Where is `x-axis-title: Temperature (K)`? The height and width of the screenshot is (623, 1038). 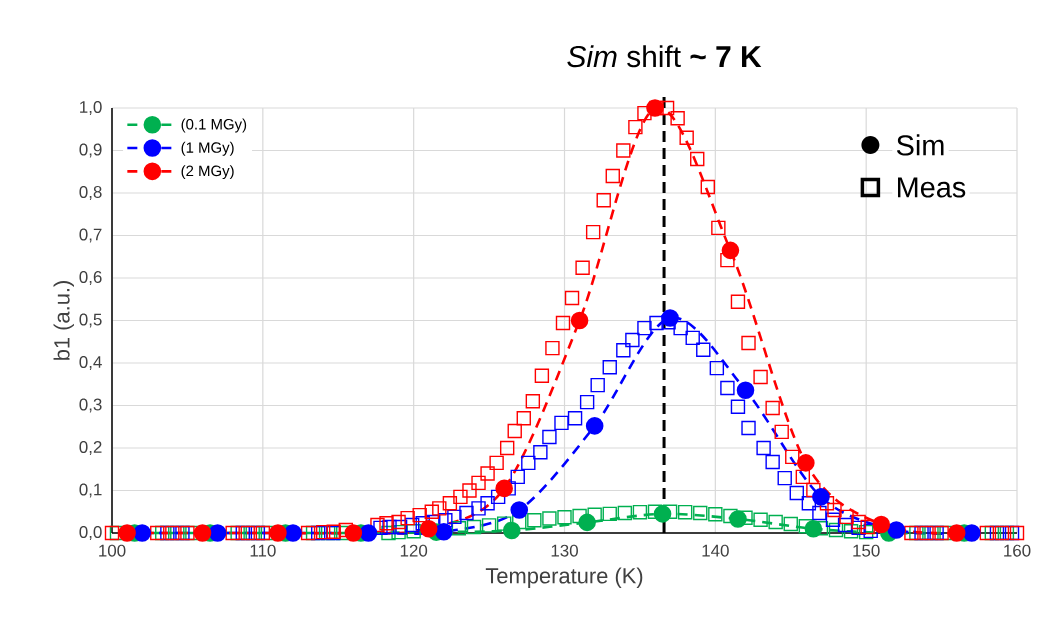 x-axis-title: Temperature (K) is located at coordinates (564, 577).